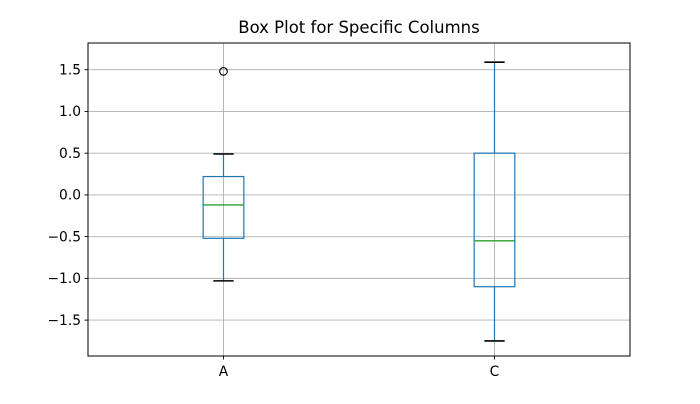 The width and height of the screenshot is (700, 404). Describe the element at coordinates (70, 112) in the screenshot. I see `y-tick-label: 1.0` at that location.